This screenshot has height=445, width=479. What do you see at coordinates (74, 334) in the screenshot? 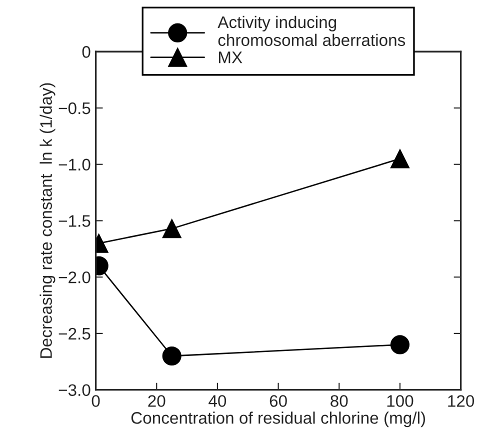
I see `y-tick-label: −2.5` at bounding box center [74, 334].